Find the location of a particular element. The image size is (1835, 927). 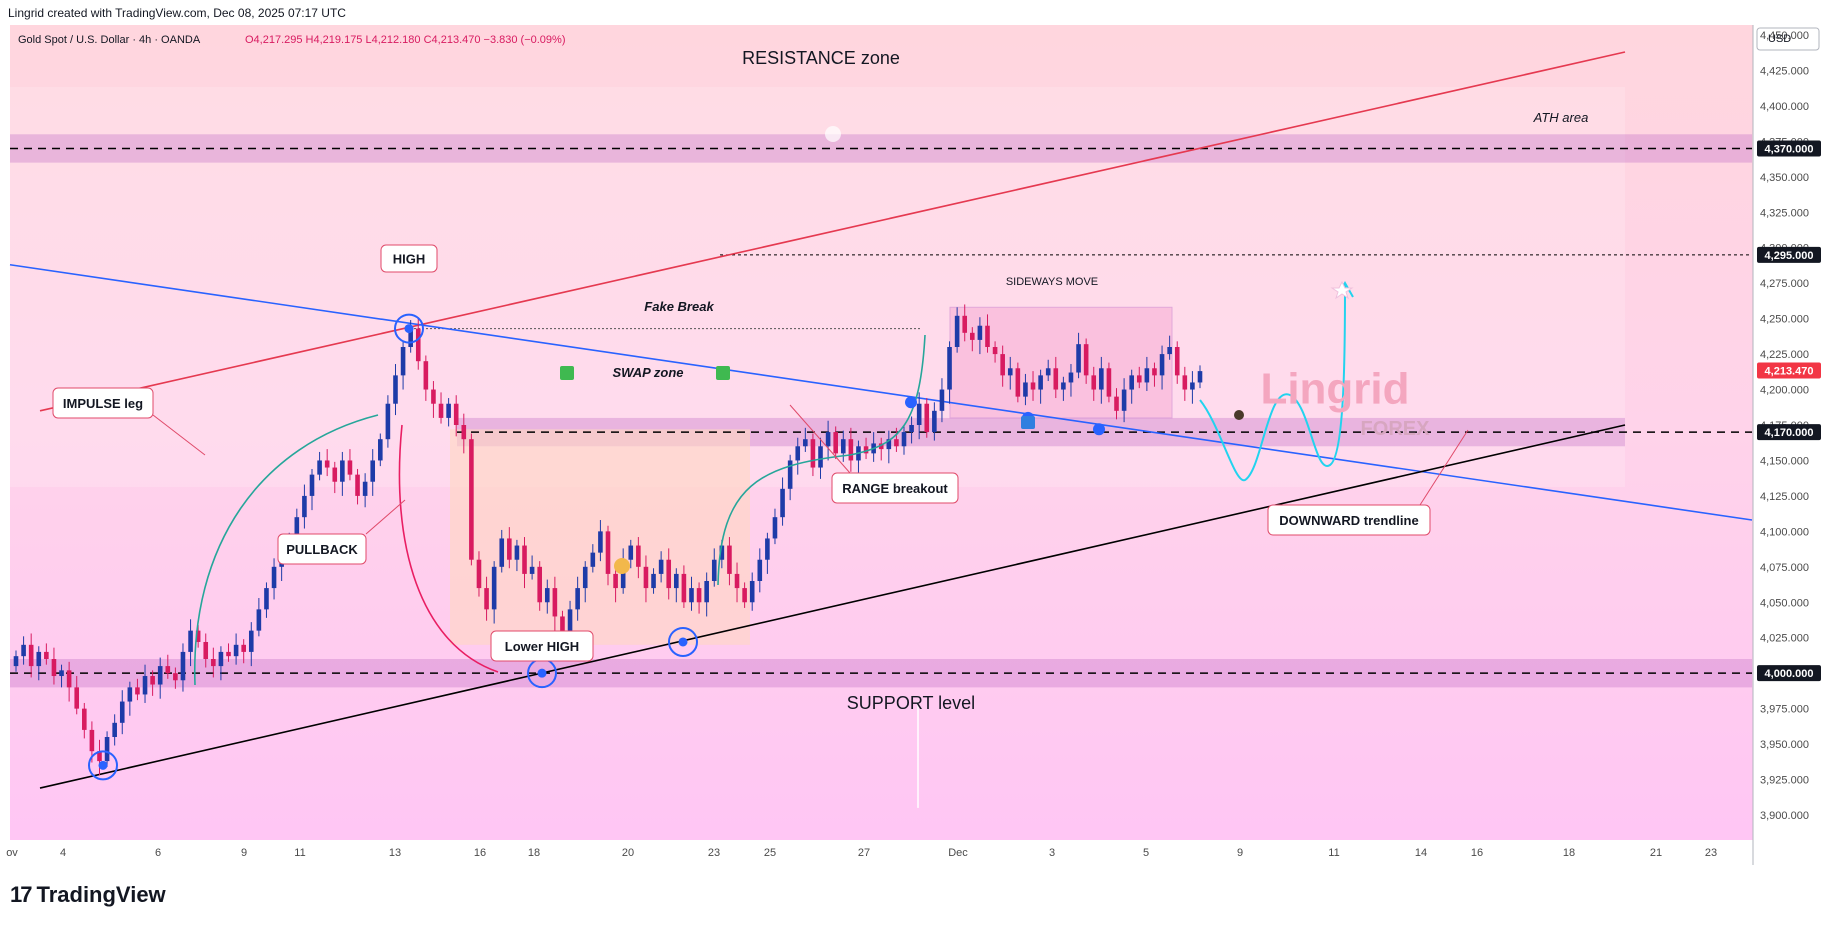

x-tick-label: 23 is located at coordinates (1711, 853).